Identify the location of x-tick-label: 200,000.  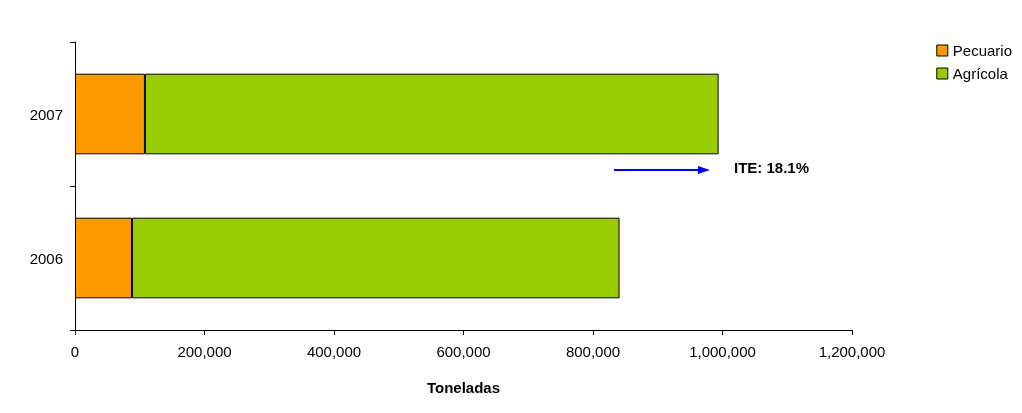
(204, 351).